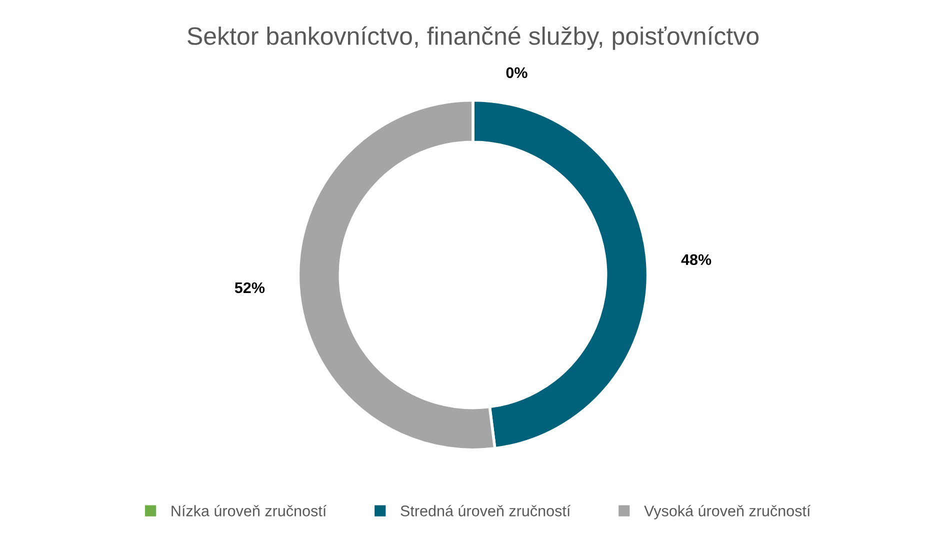  What do you see at coordinates (696, 260) in the screenshot?
I see `data-label: 48%` at bounding box center [696, 260].